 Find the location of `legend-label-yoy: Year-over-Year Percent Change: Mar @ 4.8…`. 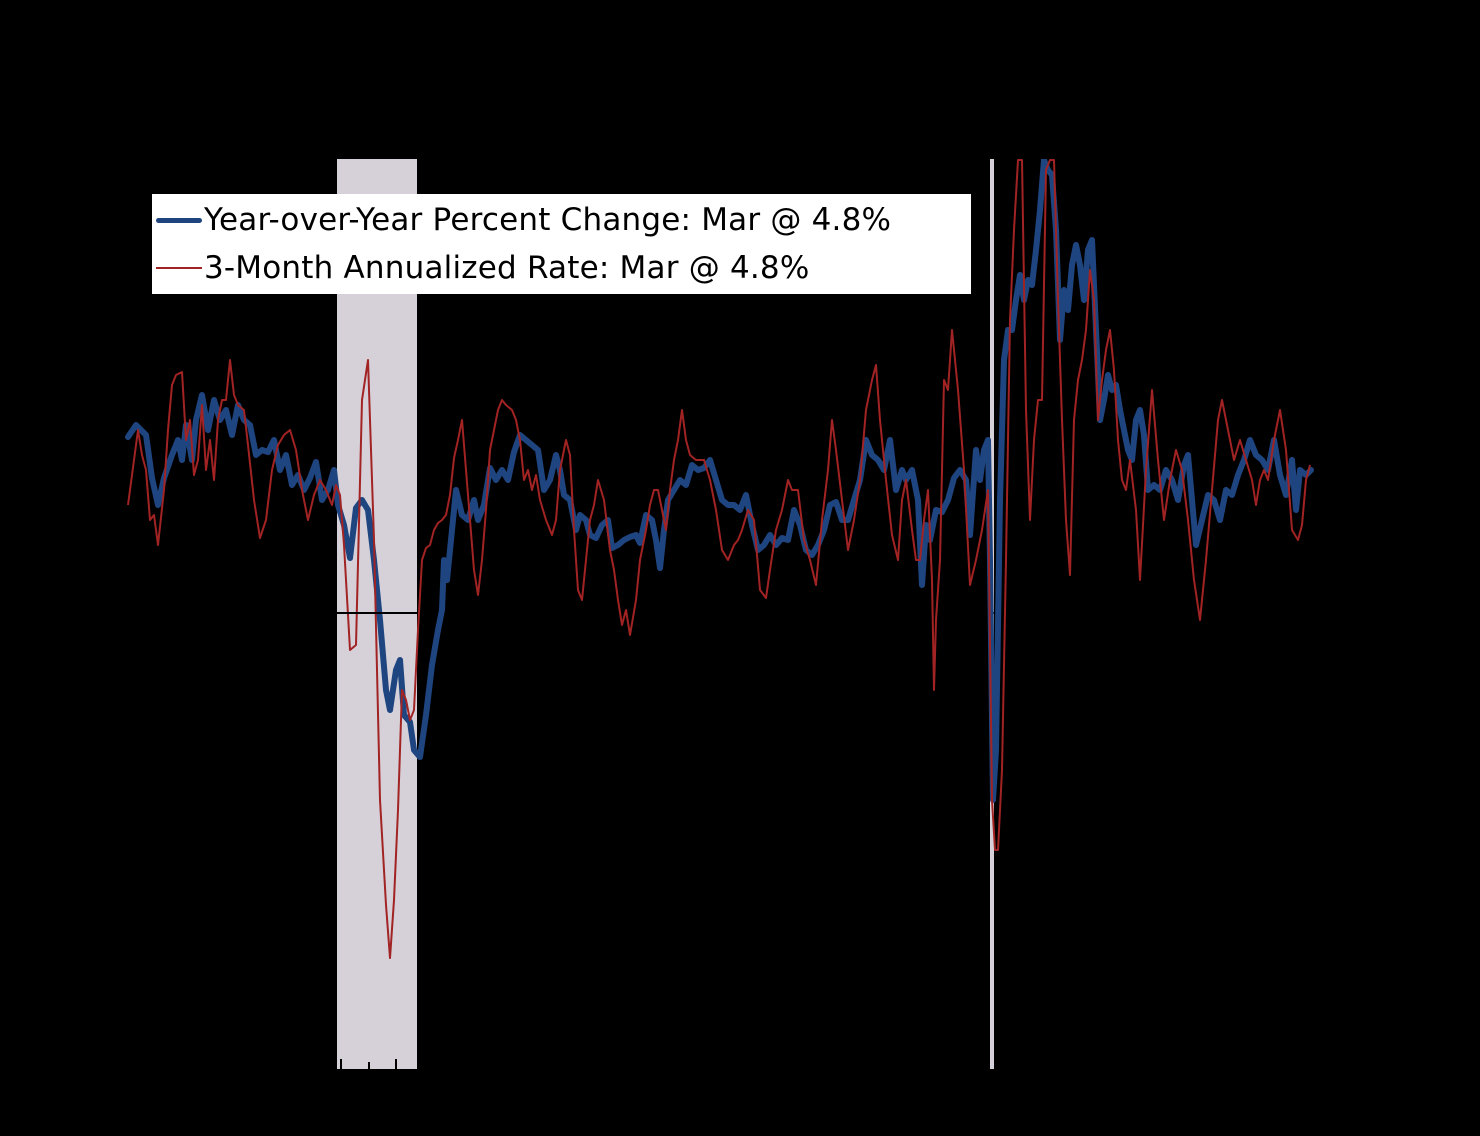

legend-label-yoy: Year-over-Year Percent Change: Mar @ 4.8… is located at coordinates (548, 220).